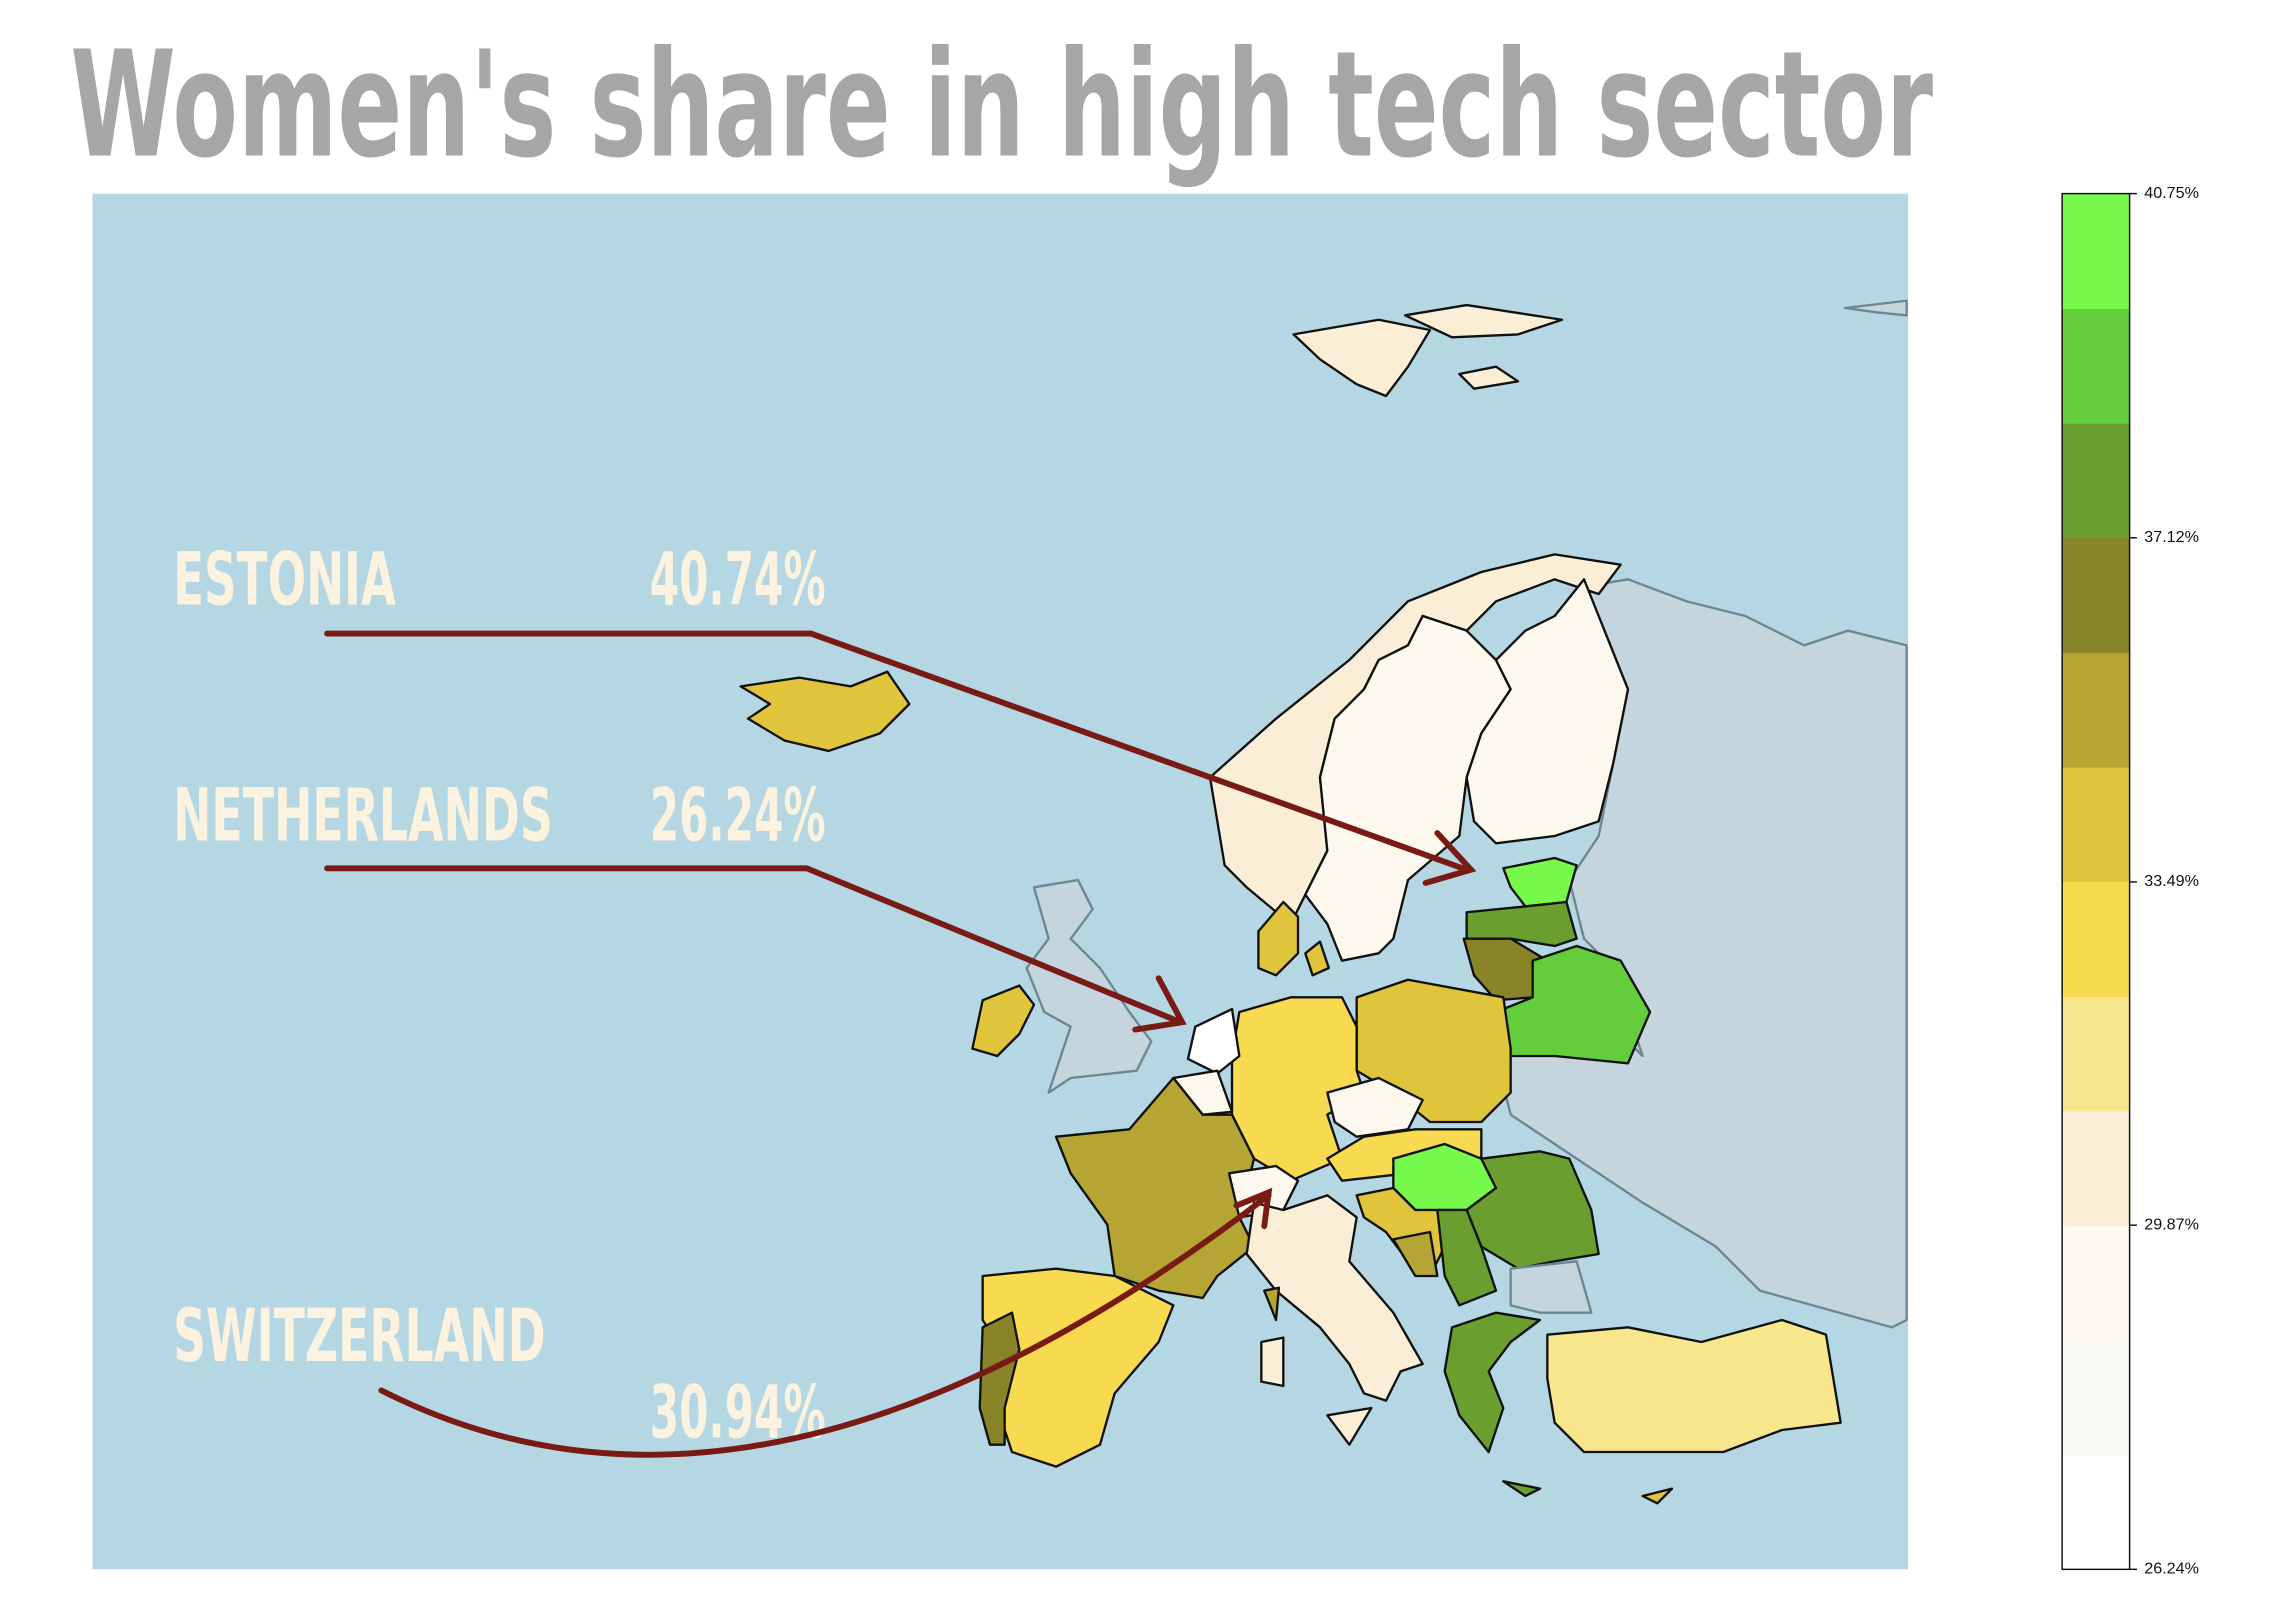 This screenshot has height=1606, width=2288. Describe the element at coordinates (2171, 881) in the screenshot. I see `colorbar-tick-label: 33.49%` at that location.